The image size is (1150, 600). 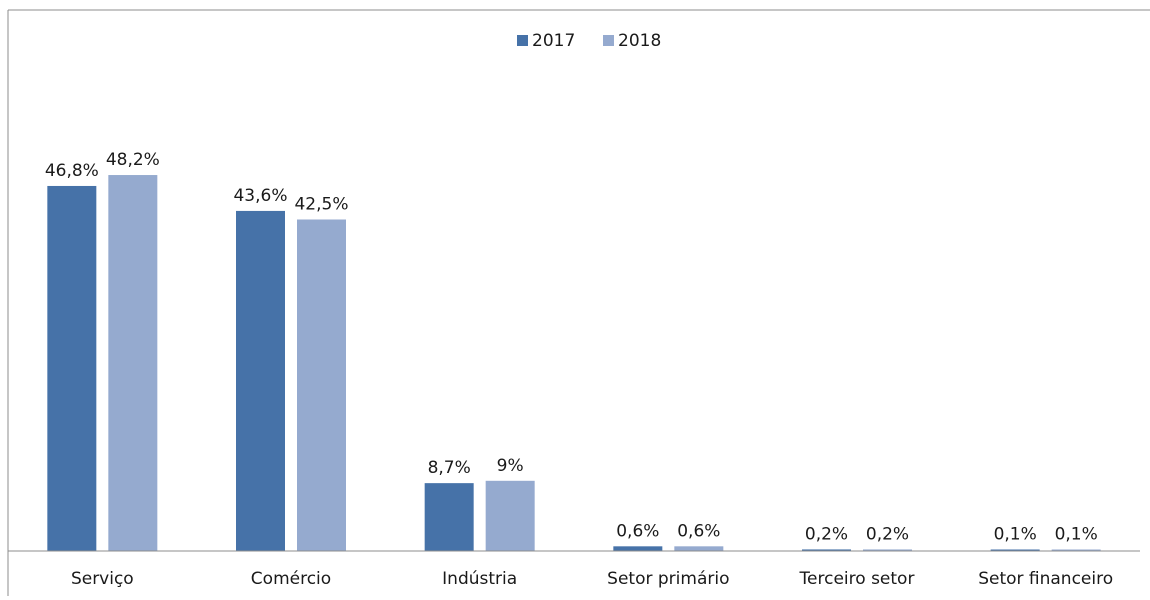 What do you see at coordinates (1045, 579) in the screenshot?
I see `x-tick-label-6: Setor financeiro` at bounding box center [1045, 579].